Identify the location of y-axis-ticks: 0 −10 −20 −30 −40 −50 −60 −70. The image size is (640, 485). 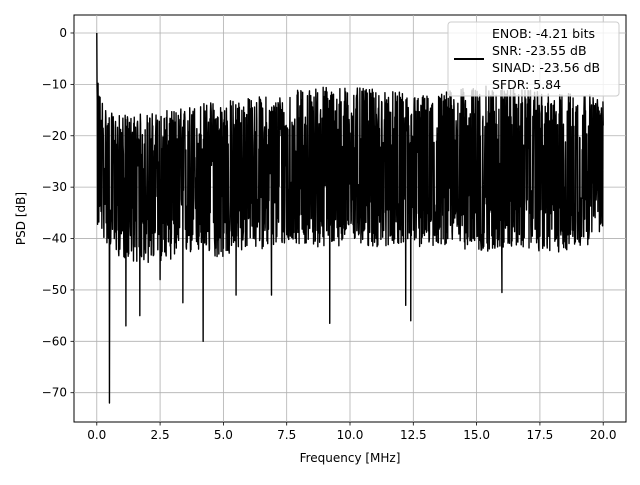
(58, 213).